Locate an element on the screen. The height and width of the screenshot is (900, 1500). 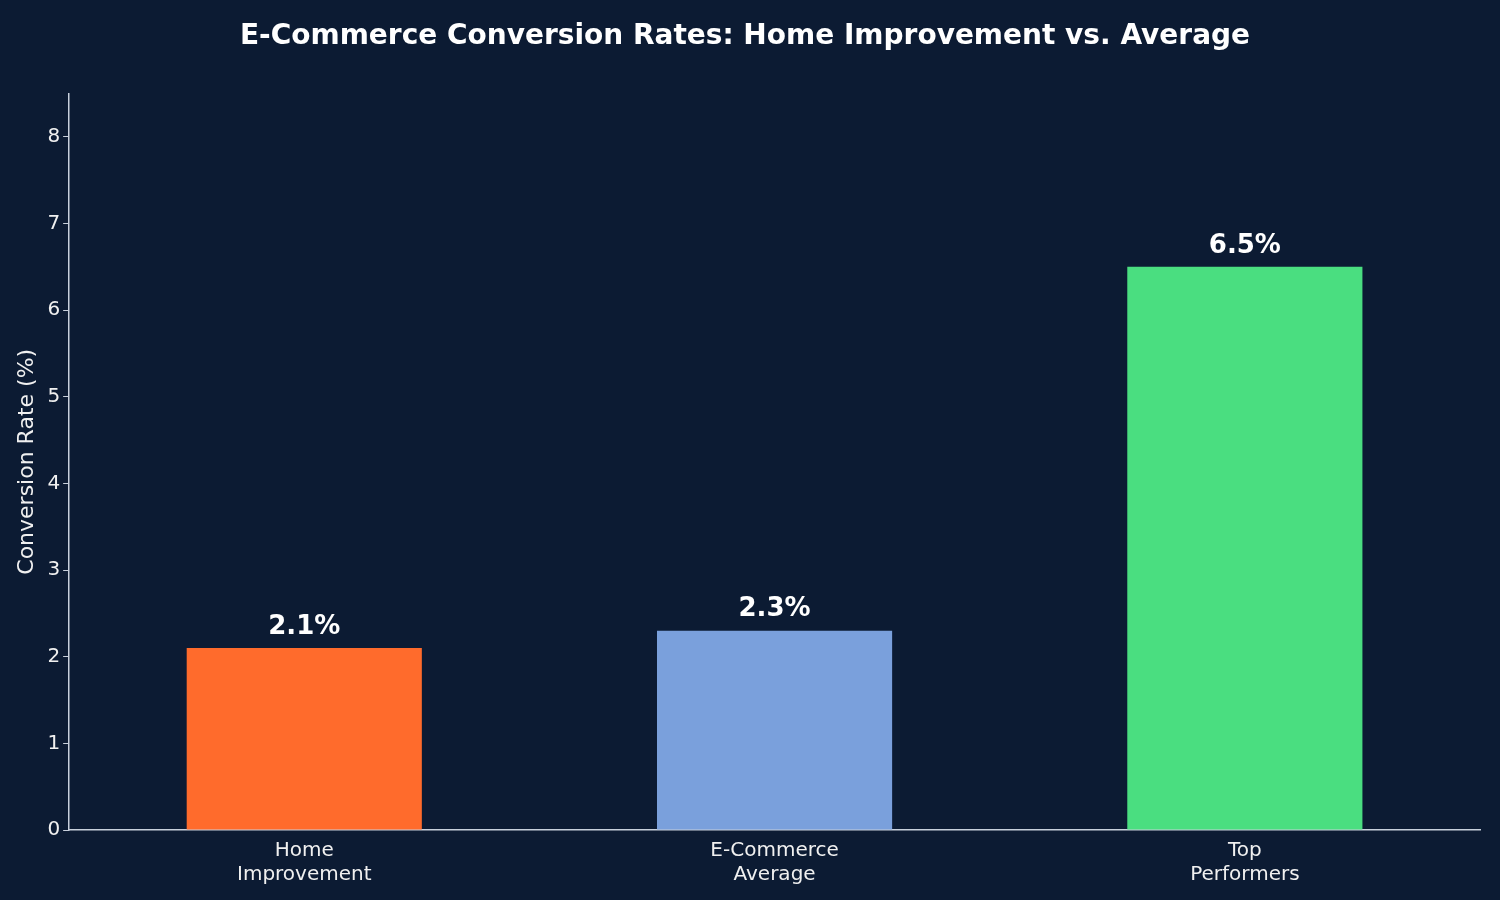
y-tick-label: 2 is located at coordinates (54, 654).